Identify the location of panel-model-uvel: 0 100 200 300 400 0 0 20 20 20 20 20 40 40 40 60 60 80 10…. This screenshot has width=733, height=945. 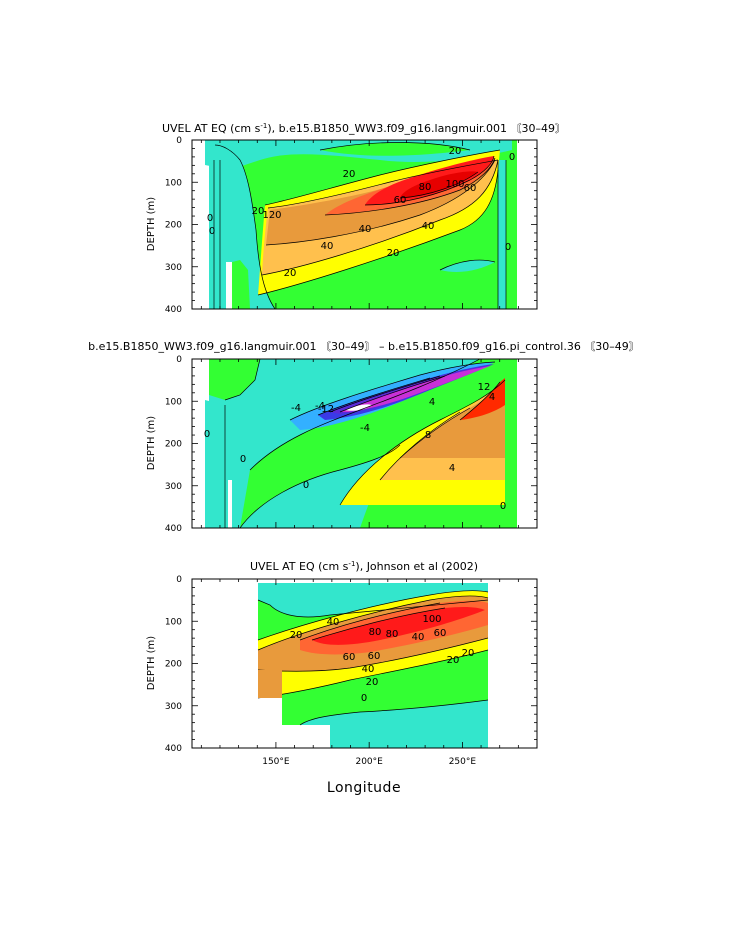
(356, 218).